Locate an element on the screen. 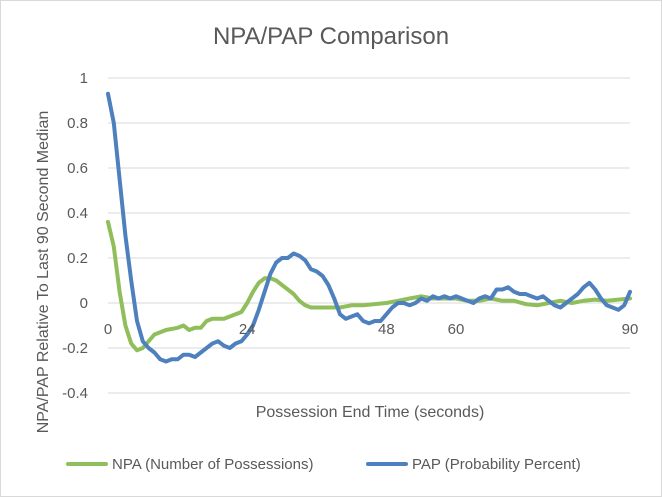 The image size is (662, 497). y-tick-label: 0.2 is located at coordinates (77, 258).